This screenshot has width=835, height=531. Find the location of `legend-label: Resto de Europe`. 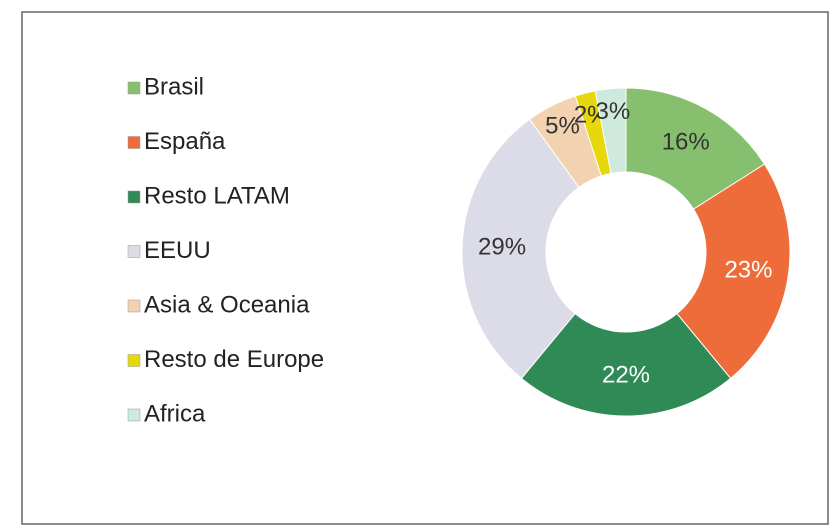

legend-label: Resto de Europe is located at coordinates (234, 359).